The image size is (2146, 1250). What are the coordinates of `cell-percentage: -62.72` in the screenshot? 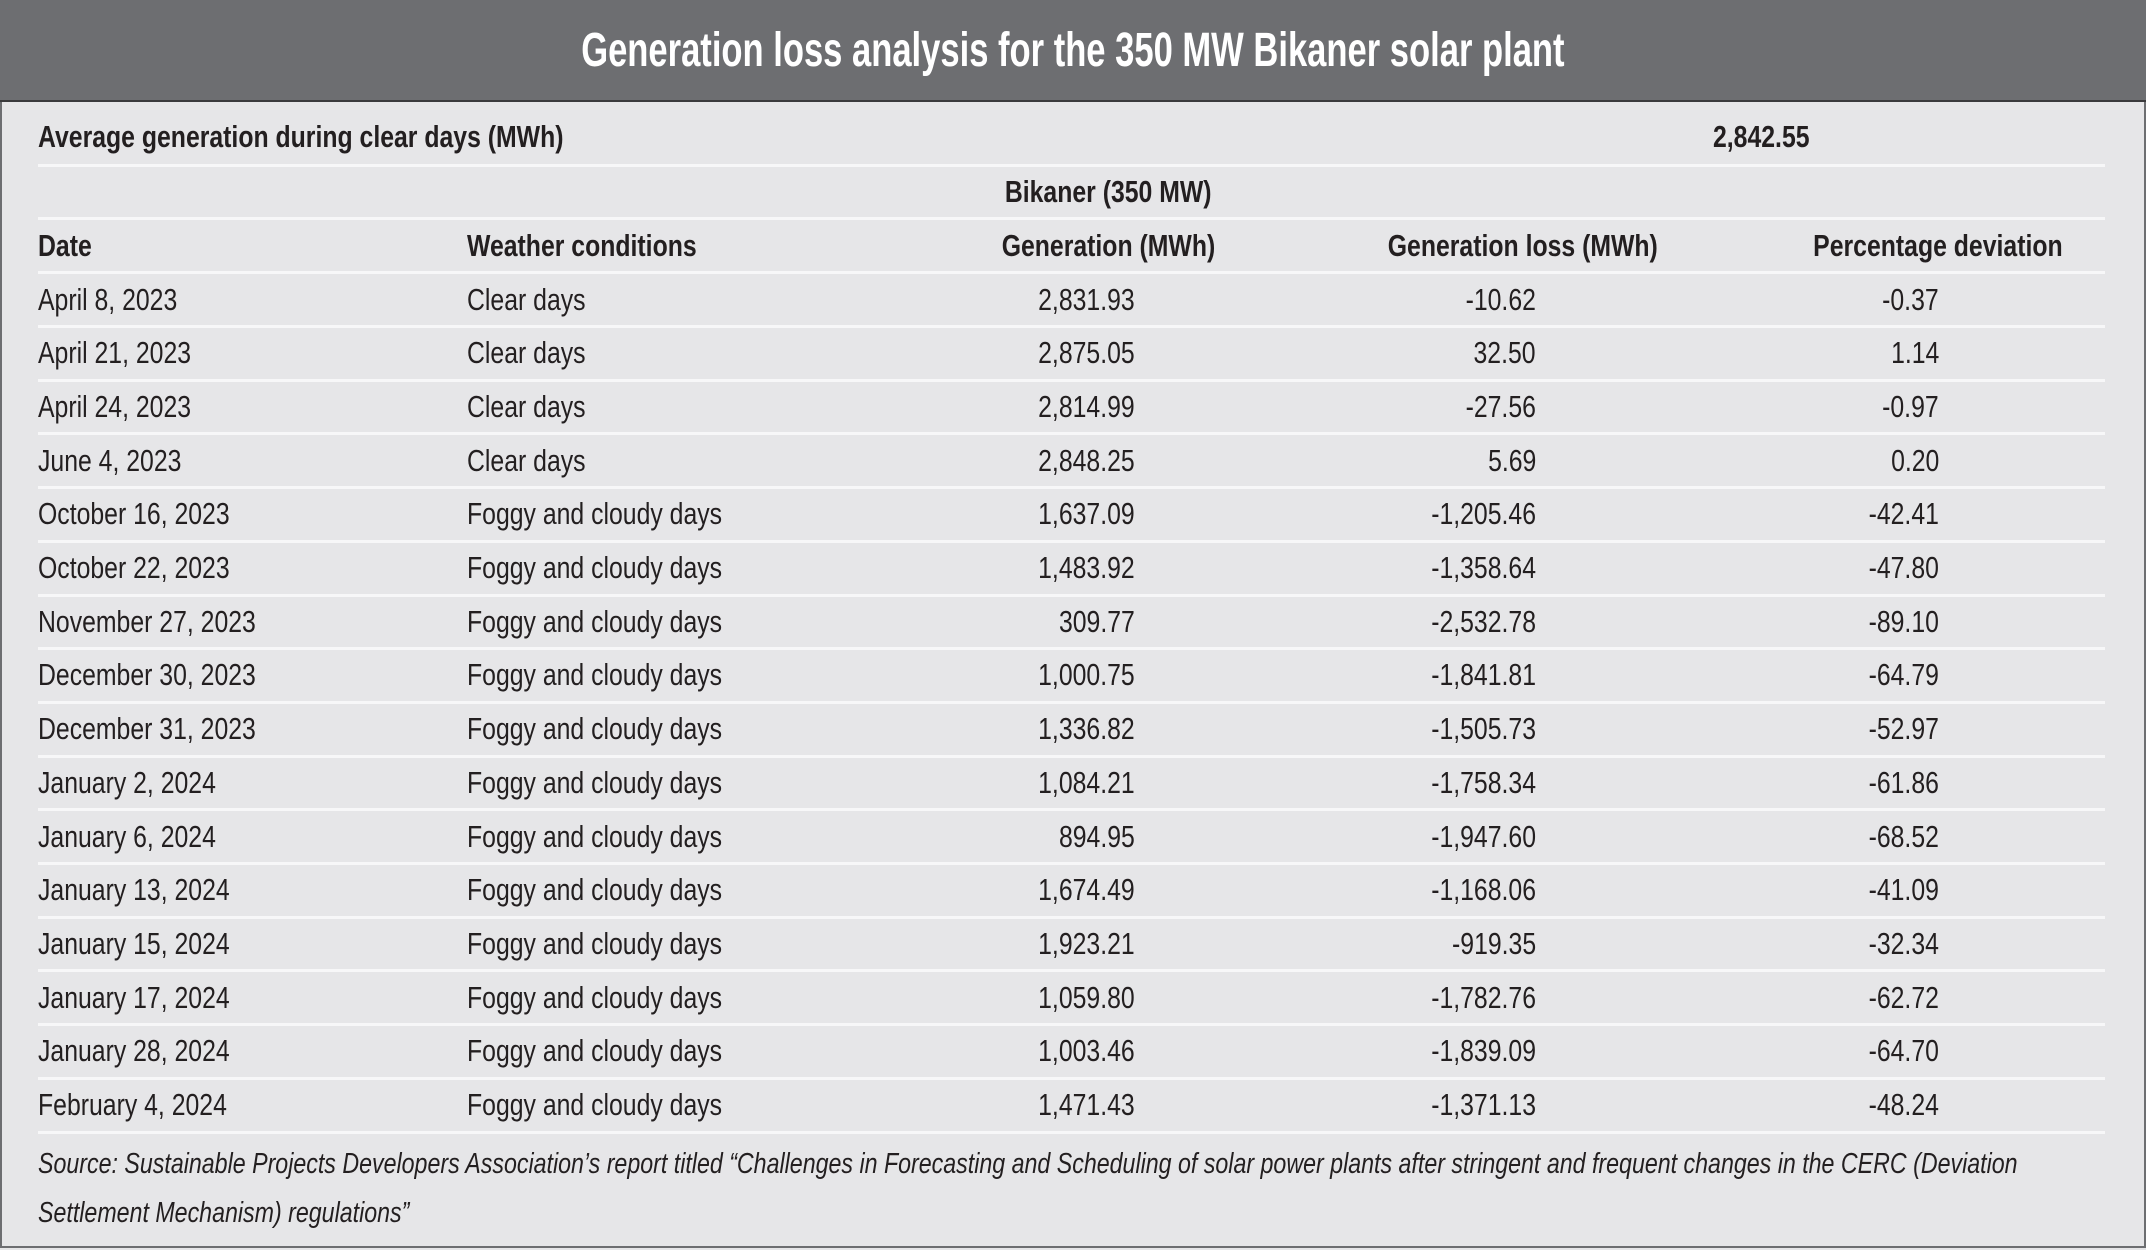 It's located at (1903, 997).